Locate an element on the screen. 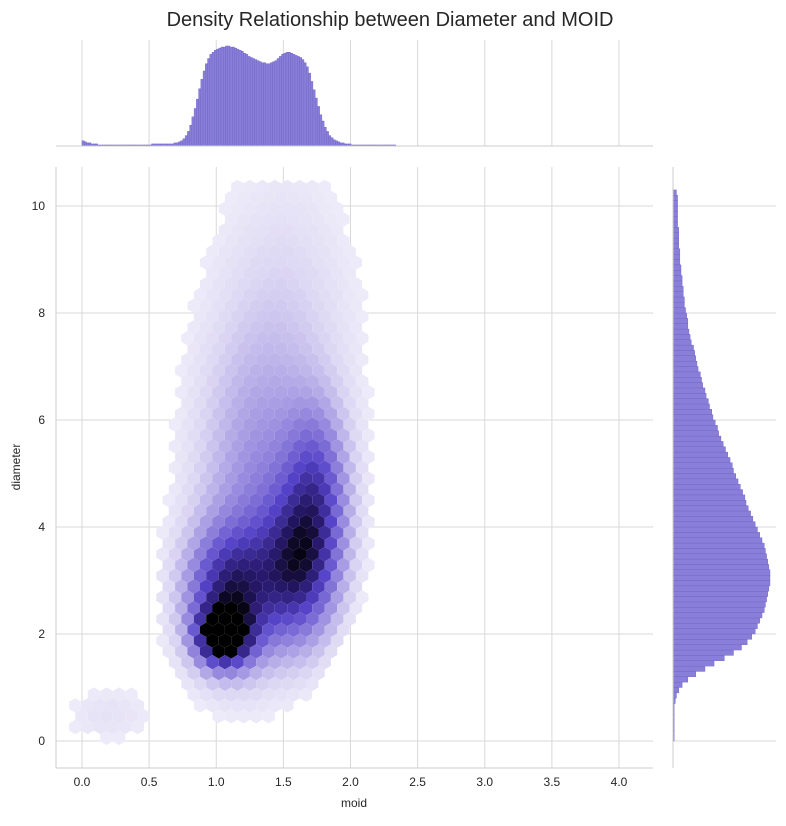 The height and width of the screenshot is (826, 786). y-tick-label: 6 is located at coordinates (41, 420).